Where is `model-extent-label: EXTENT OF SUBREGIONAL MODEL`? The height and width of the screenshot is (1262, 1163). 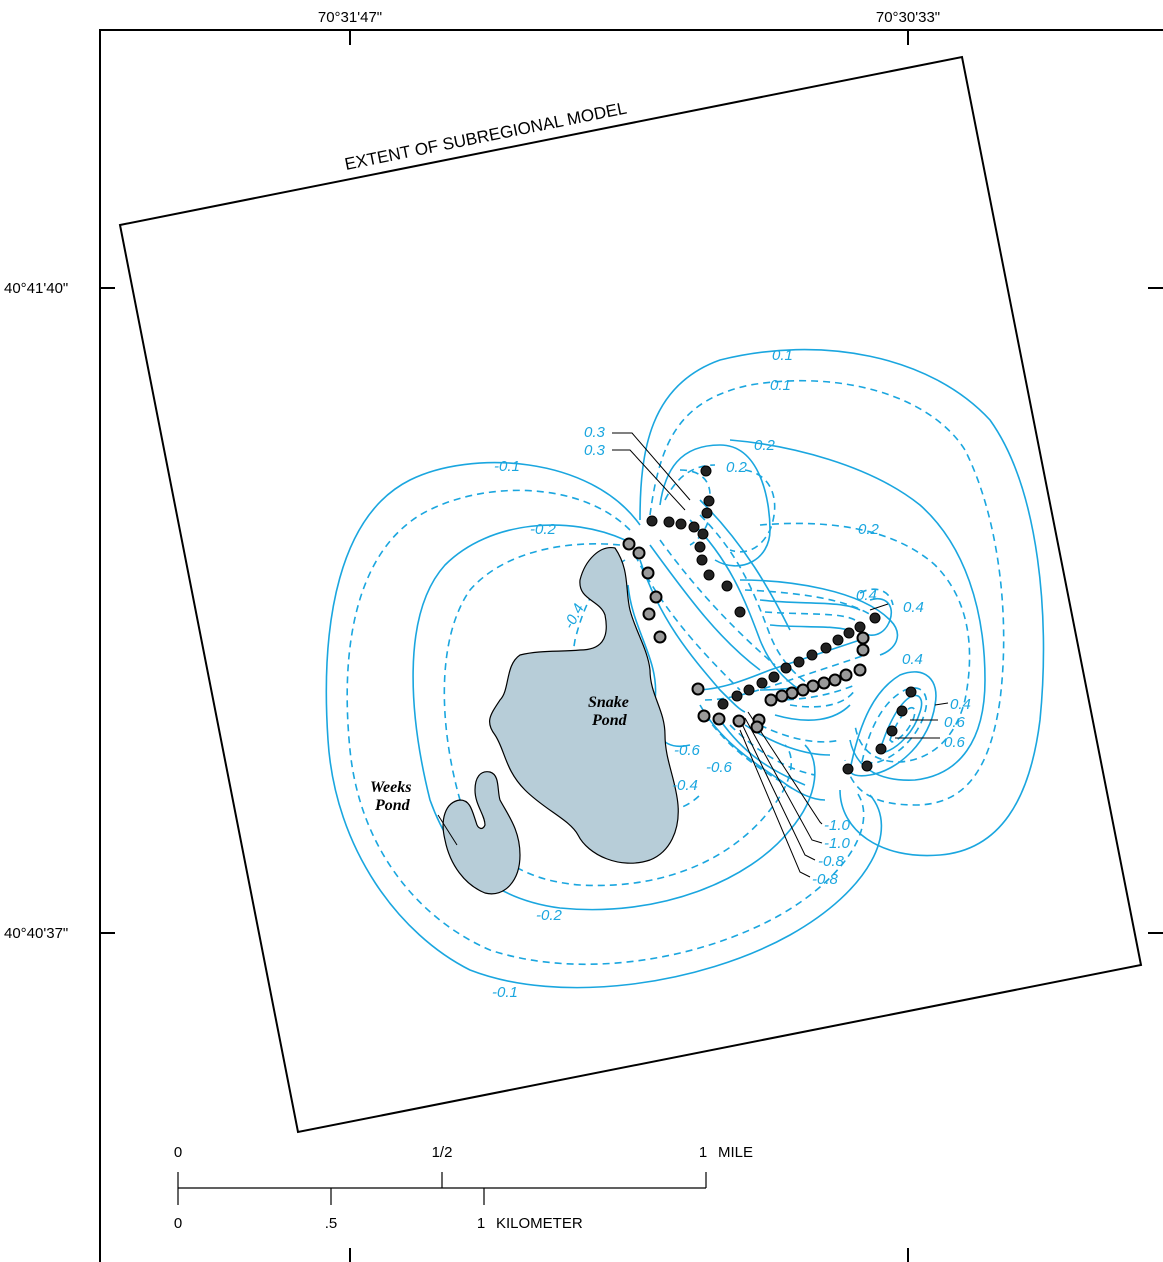
model-extent-label: EXTENT OF SUBREGIONAL MODEL is located at coordinates (485, 136).